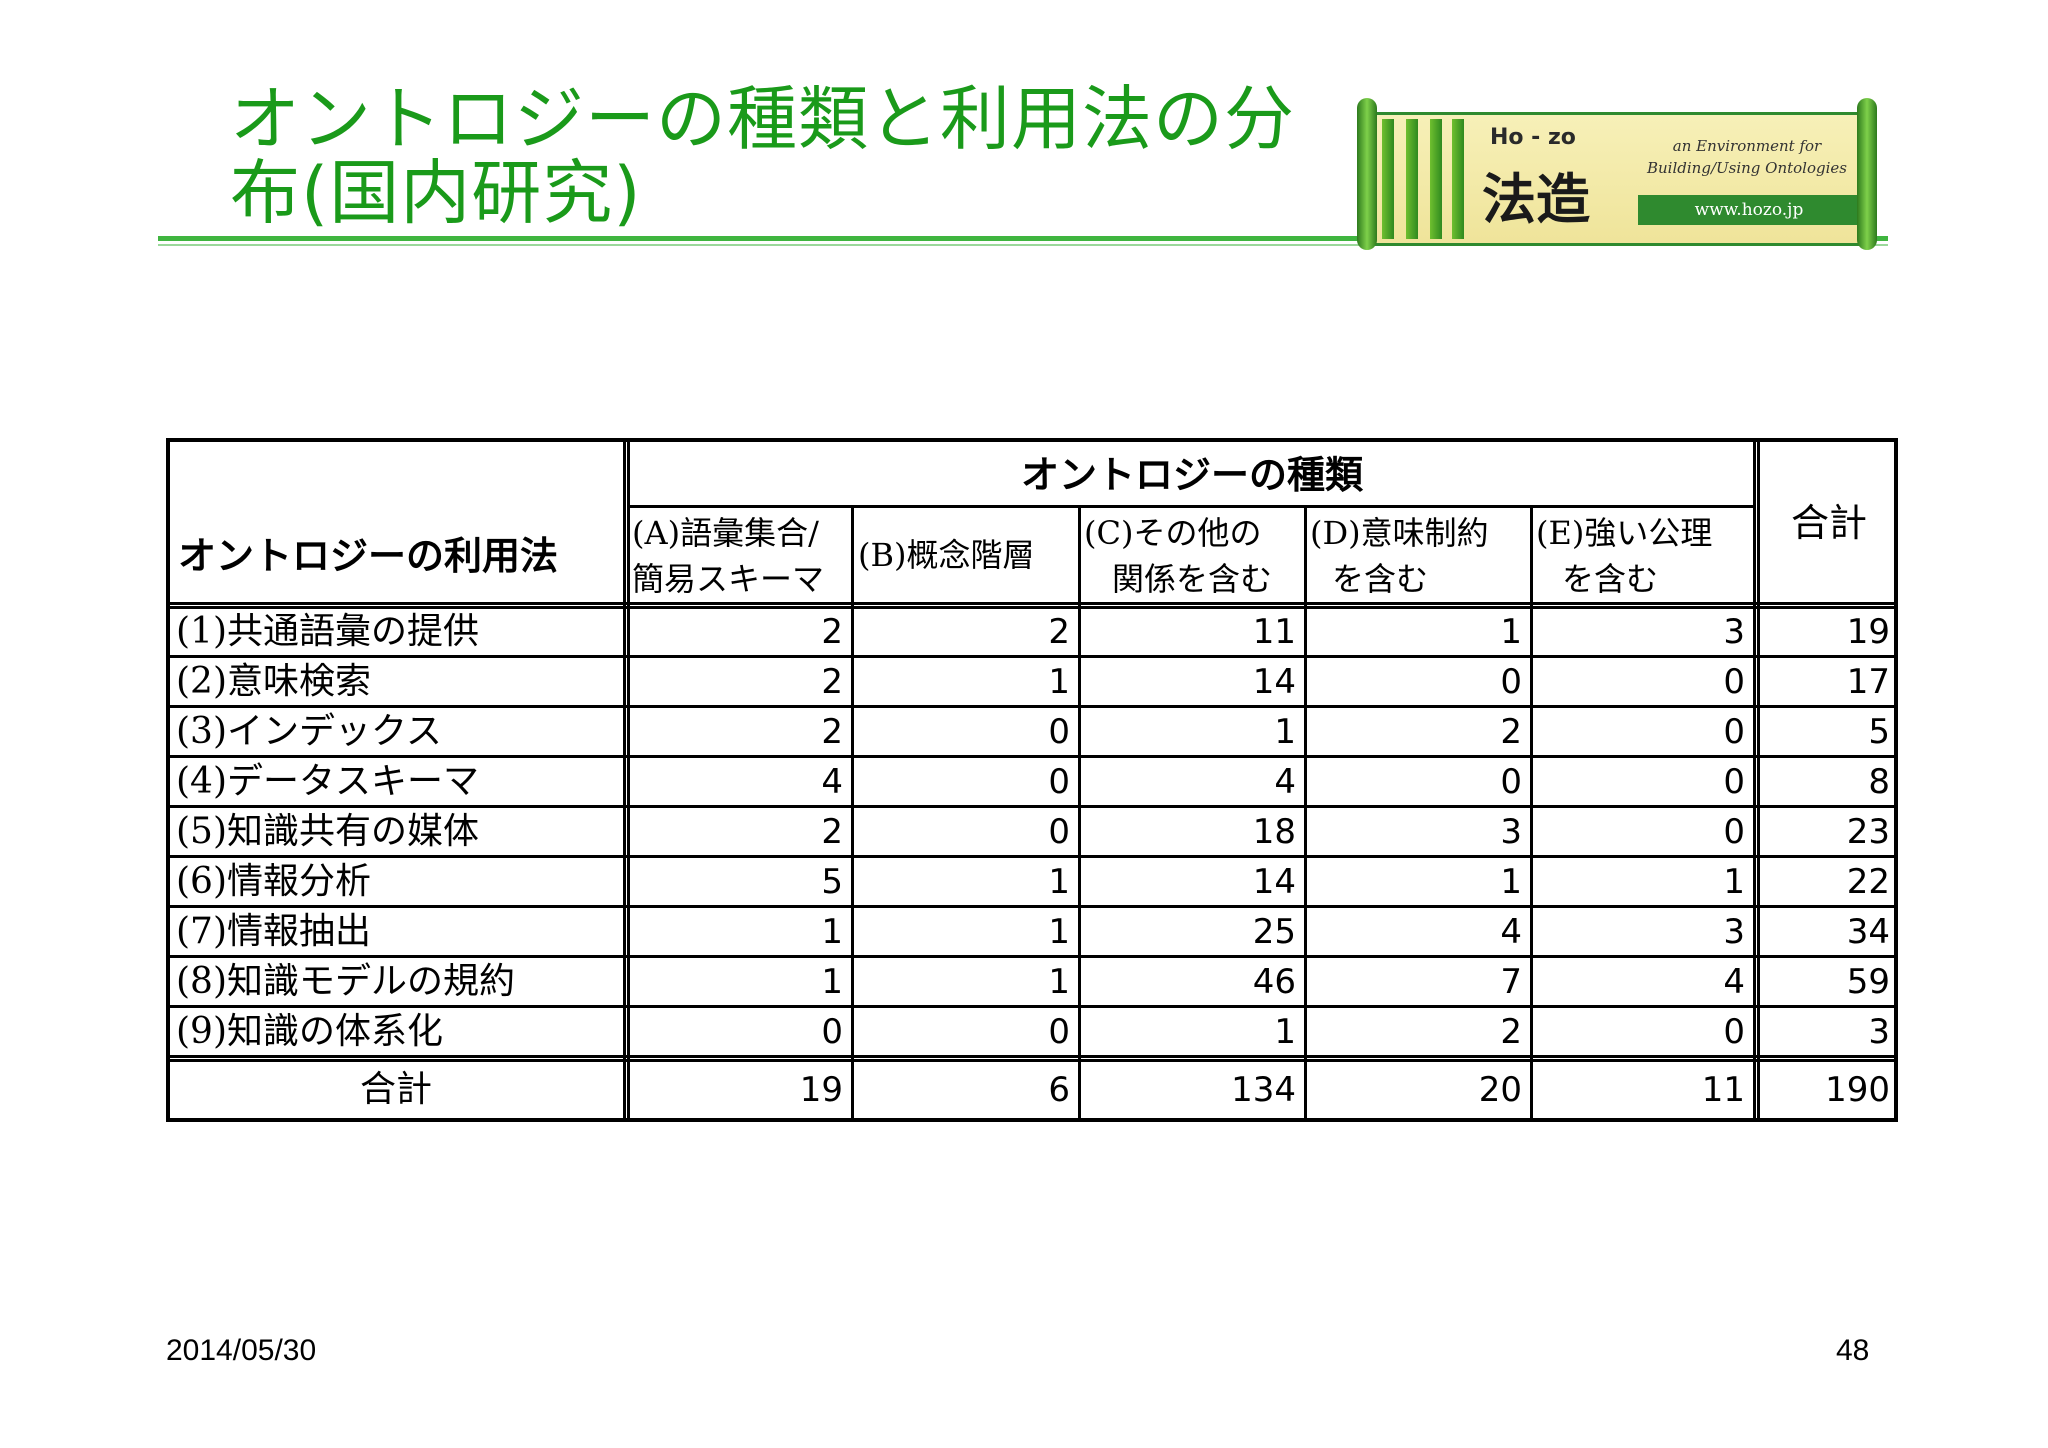 This screenshot has height=1448, width=2048. What do you see at coordinates (327, 631) in the screenshot?
I see `row-label: (1)共通語彙の提供` at bounding box center [327, 631].